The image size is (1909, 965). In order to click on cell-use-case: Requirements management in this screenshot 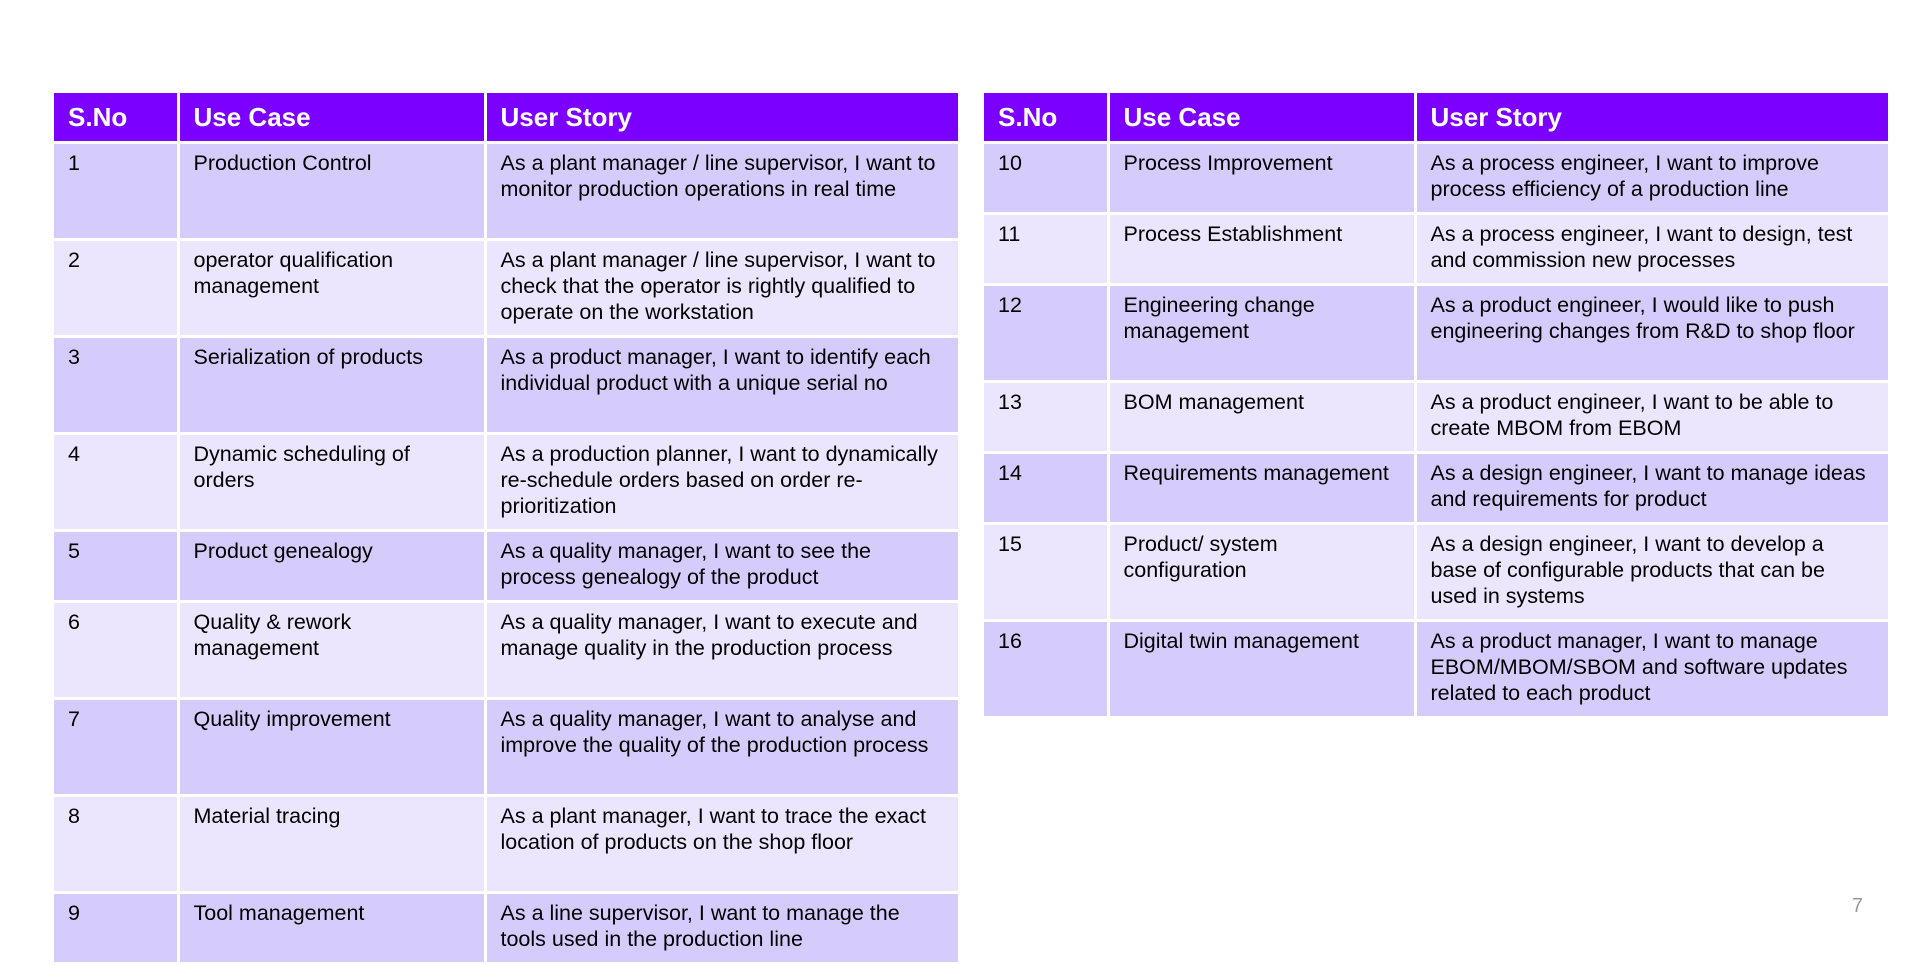, I will do `click(1261, 488)`.